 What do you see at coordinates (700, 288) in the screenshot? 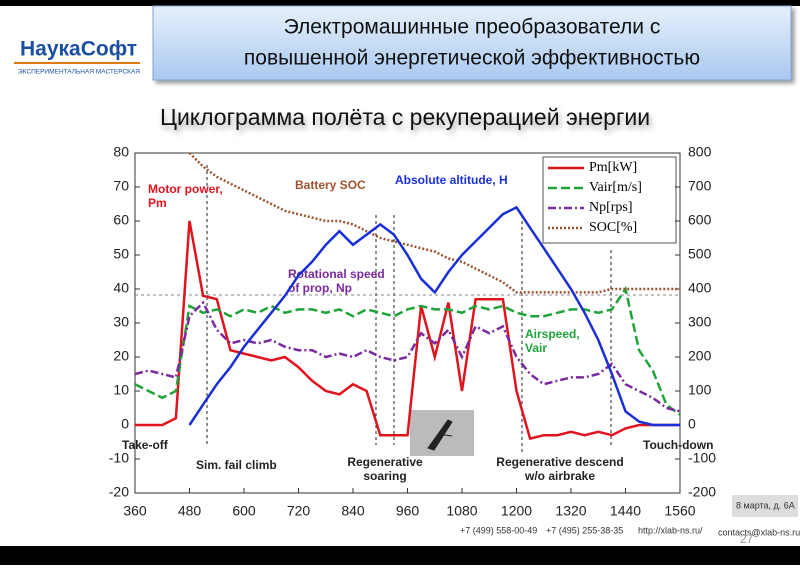
I see `y2-tick-label: 400` at bounding box center [700, 288].